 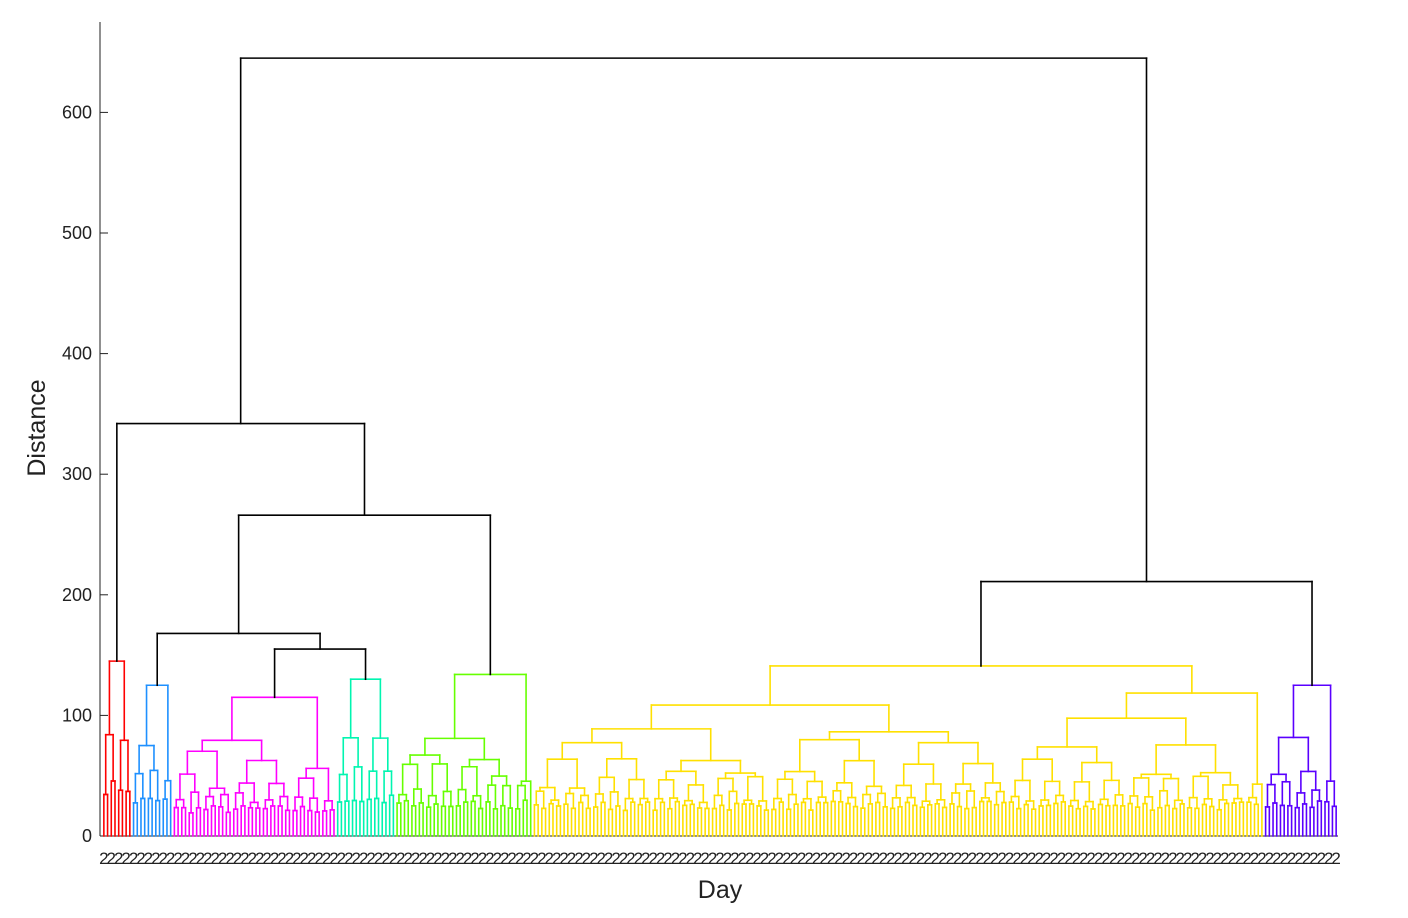 What do you see at coordinates (87, 836) in the screenshot?
I see `y-tick-label: 0` at bounding box center [87, 836].